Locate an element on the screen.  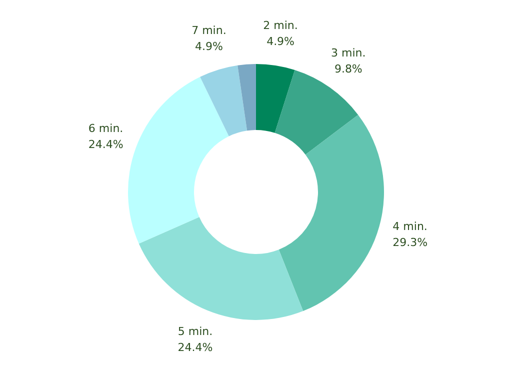
slice-label: 3 min. is located at coordinates (348, 53).